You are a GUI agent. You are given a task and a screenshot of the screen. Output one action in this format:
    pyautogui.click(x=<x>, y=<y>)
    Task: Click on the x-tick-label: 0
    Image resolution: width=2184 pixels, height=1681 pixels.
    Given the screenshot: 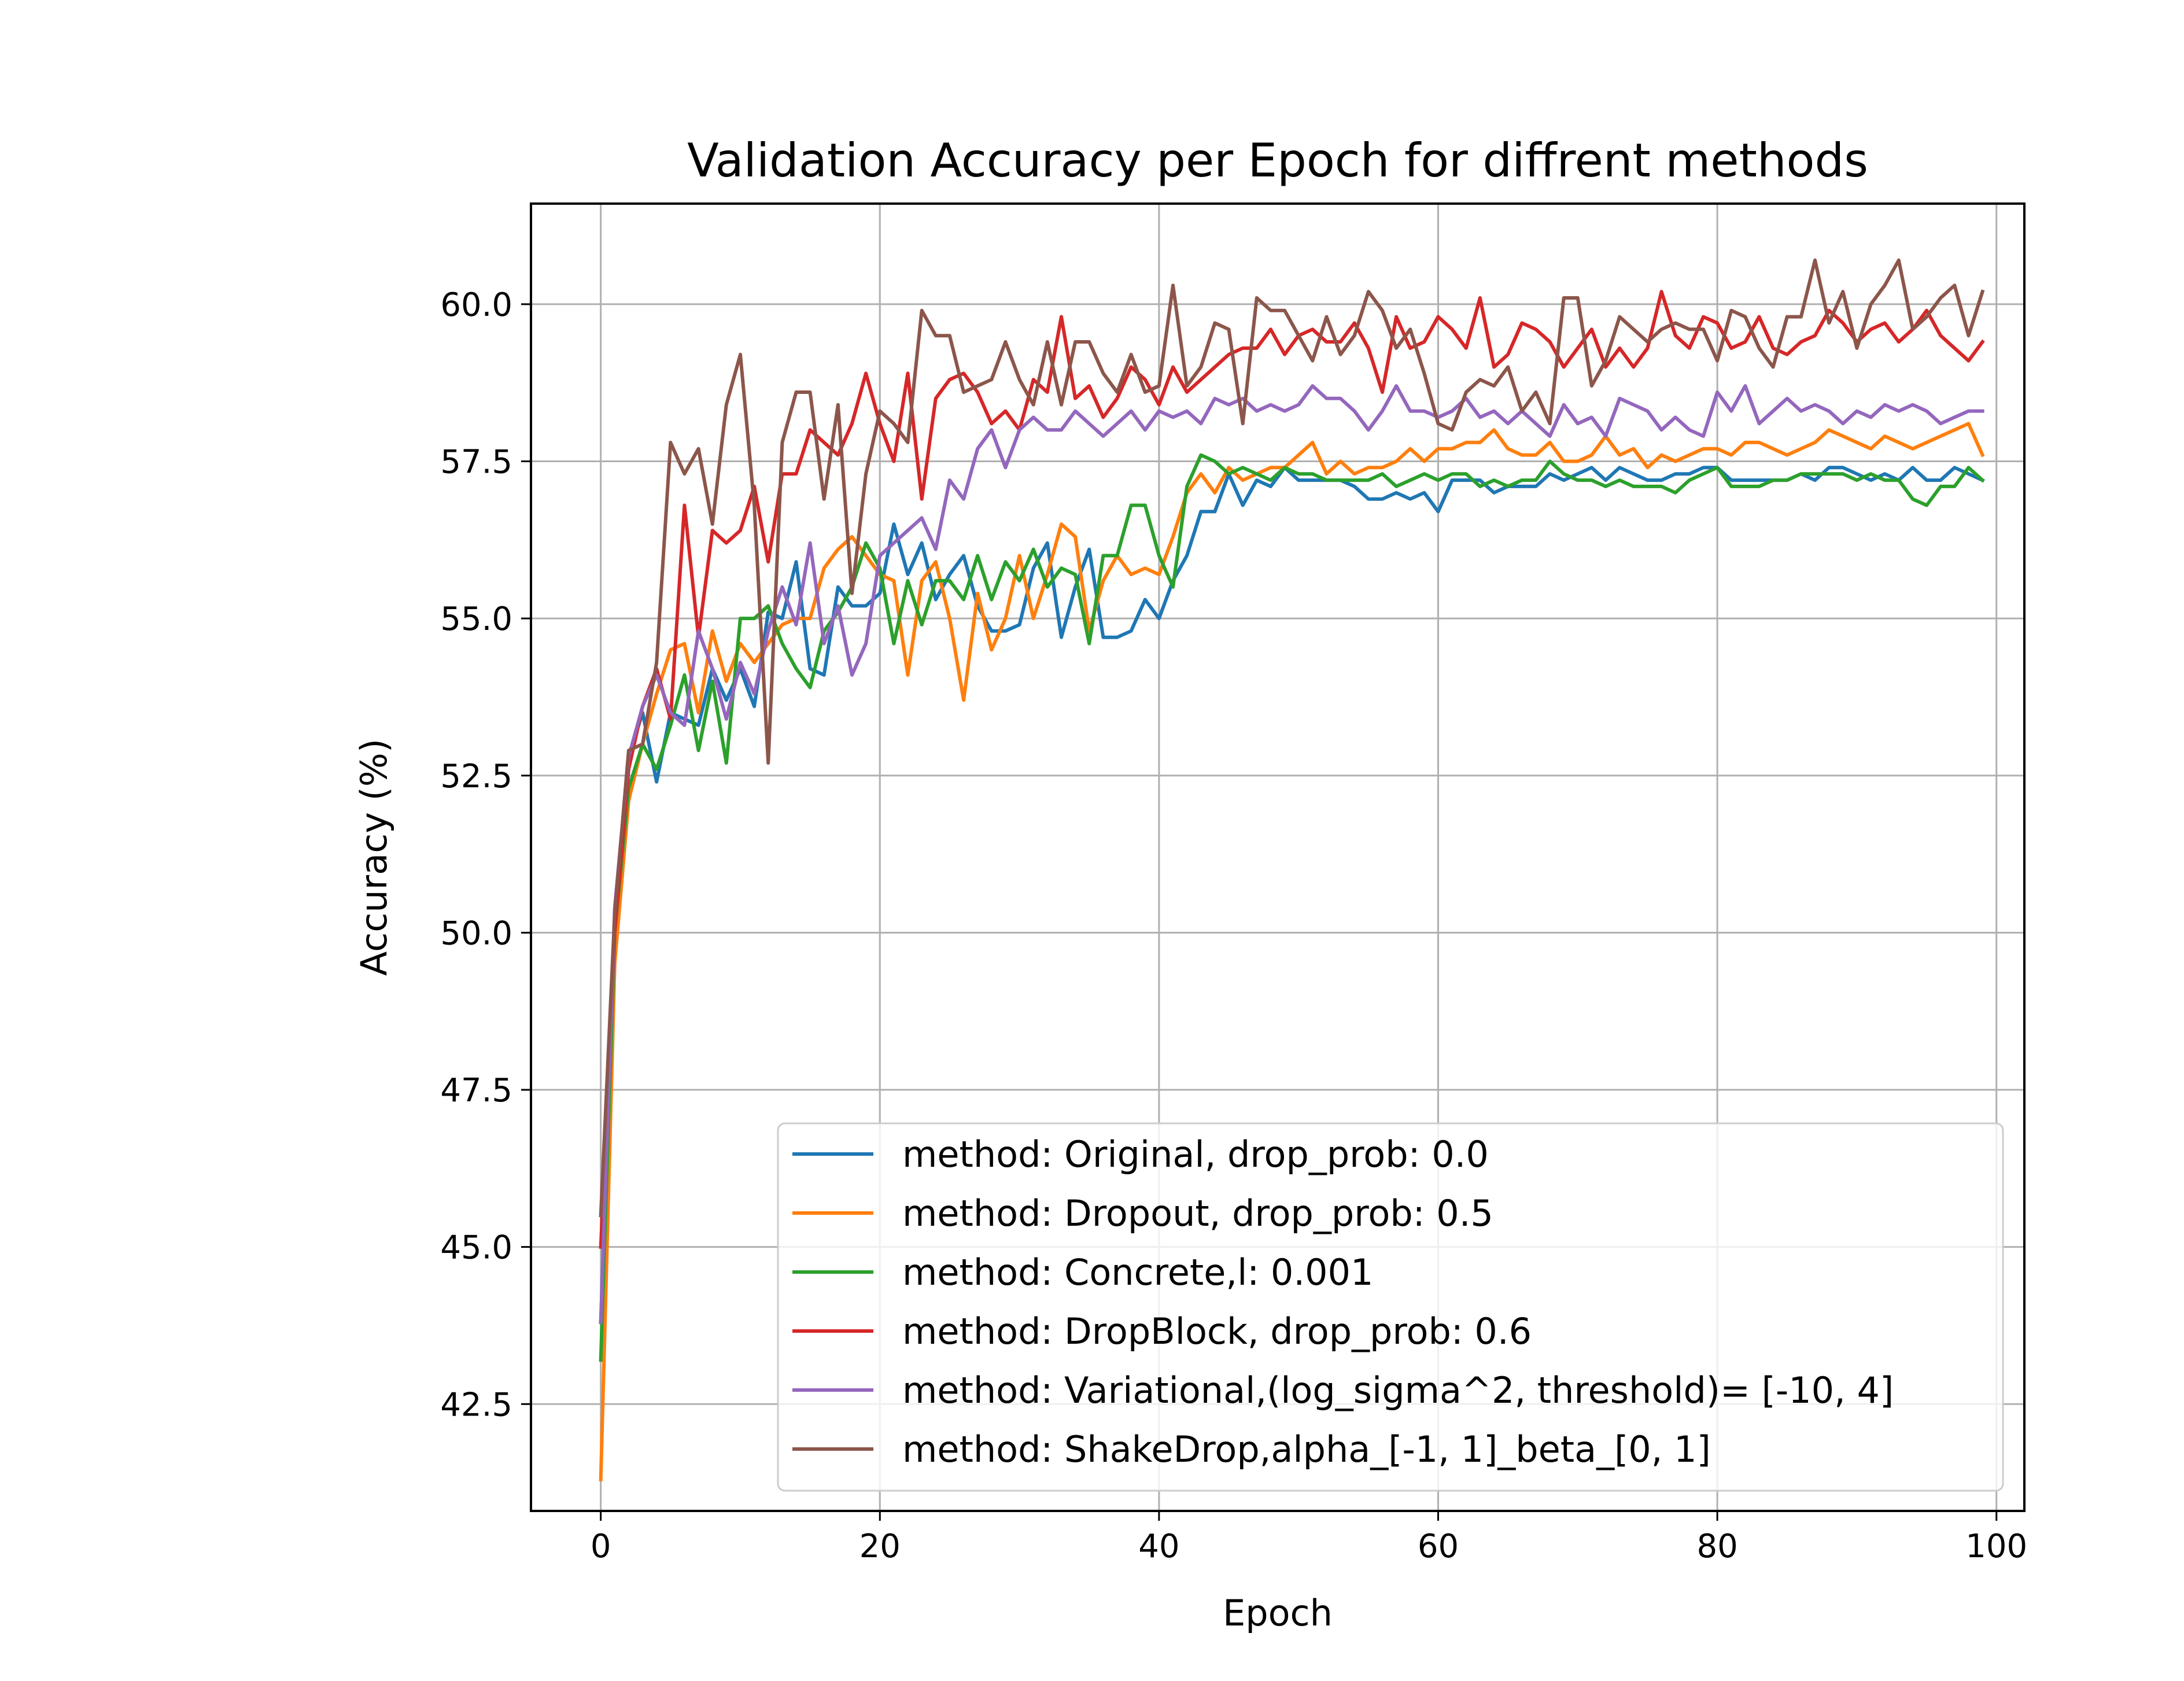 What is the action you would take?
    pyautogui.click(x=601, y=1546)
    